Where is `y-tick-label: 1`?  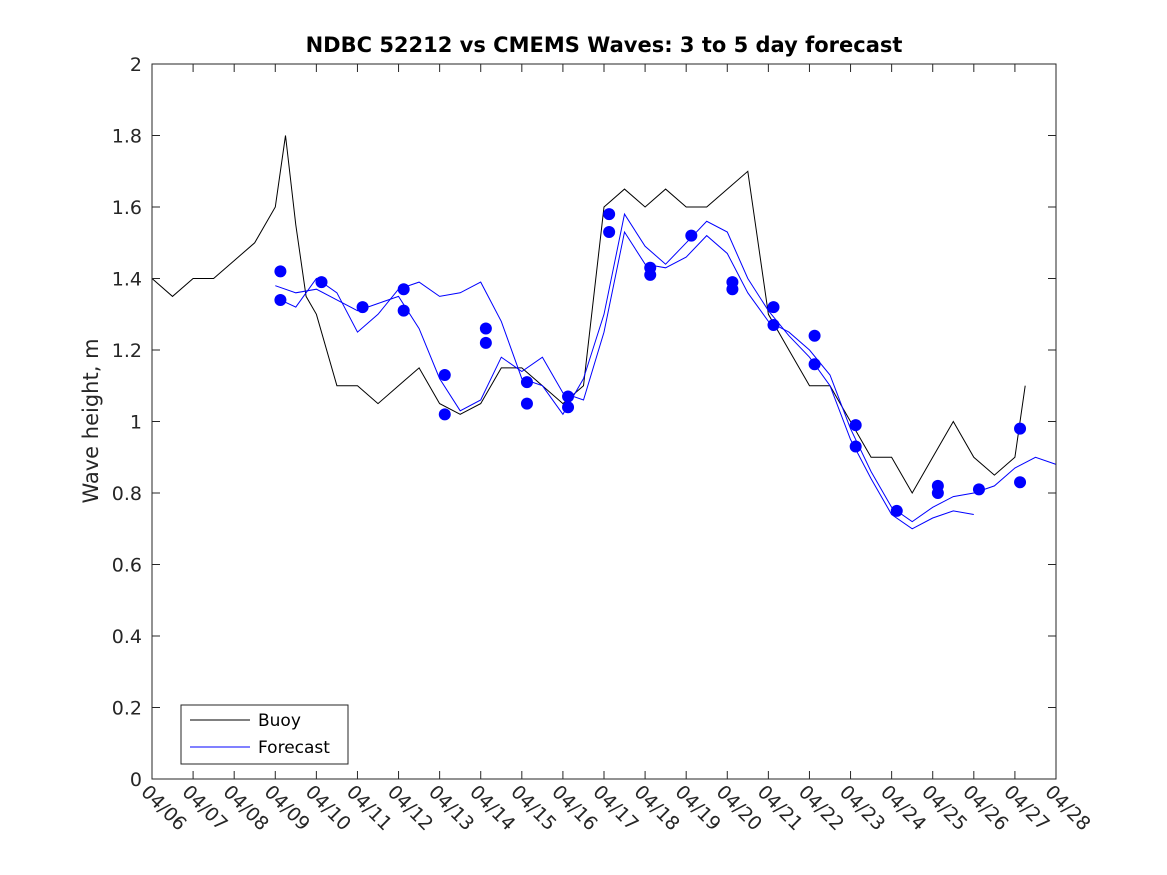 y-tick-label: 1 is located at coordinates (136, 423).